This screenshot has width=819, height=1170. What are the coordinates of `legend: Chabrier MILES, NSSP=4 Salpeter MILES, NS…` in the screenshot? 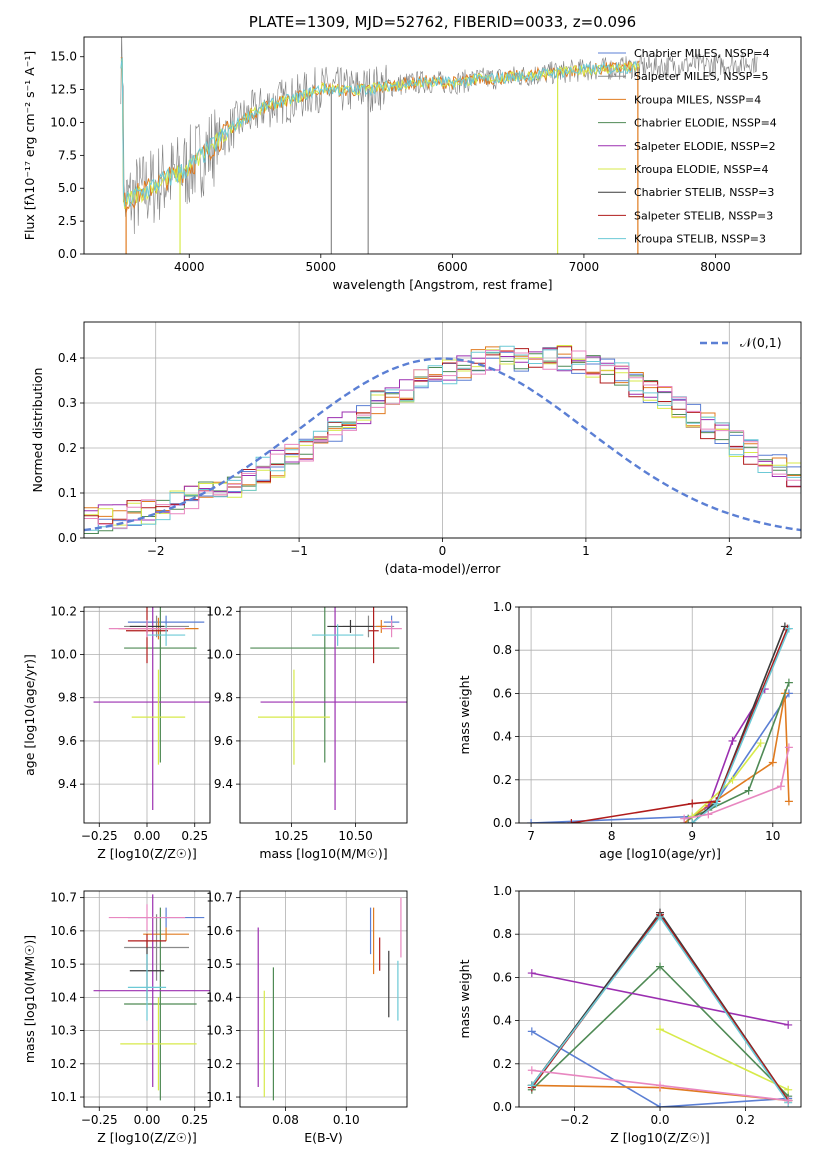 It's located at (687, 146).